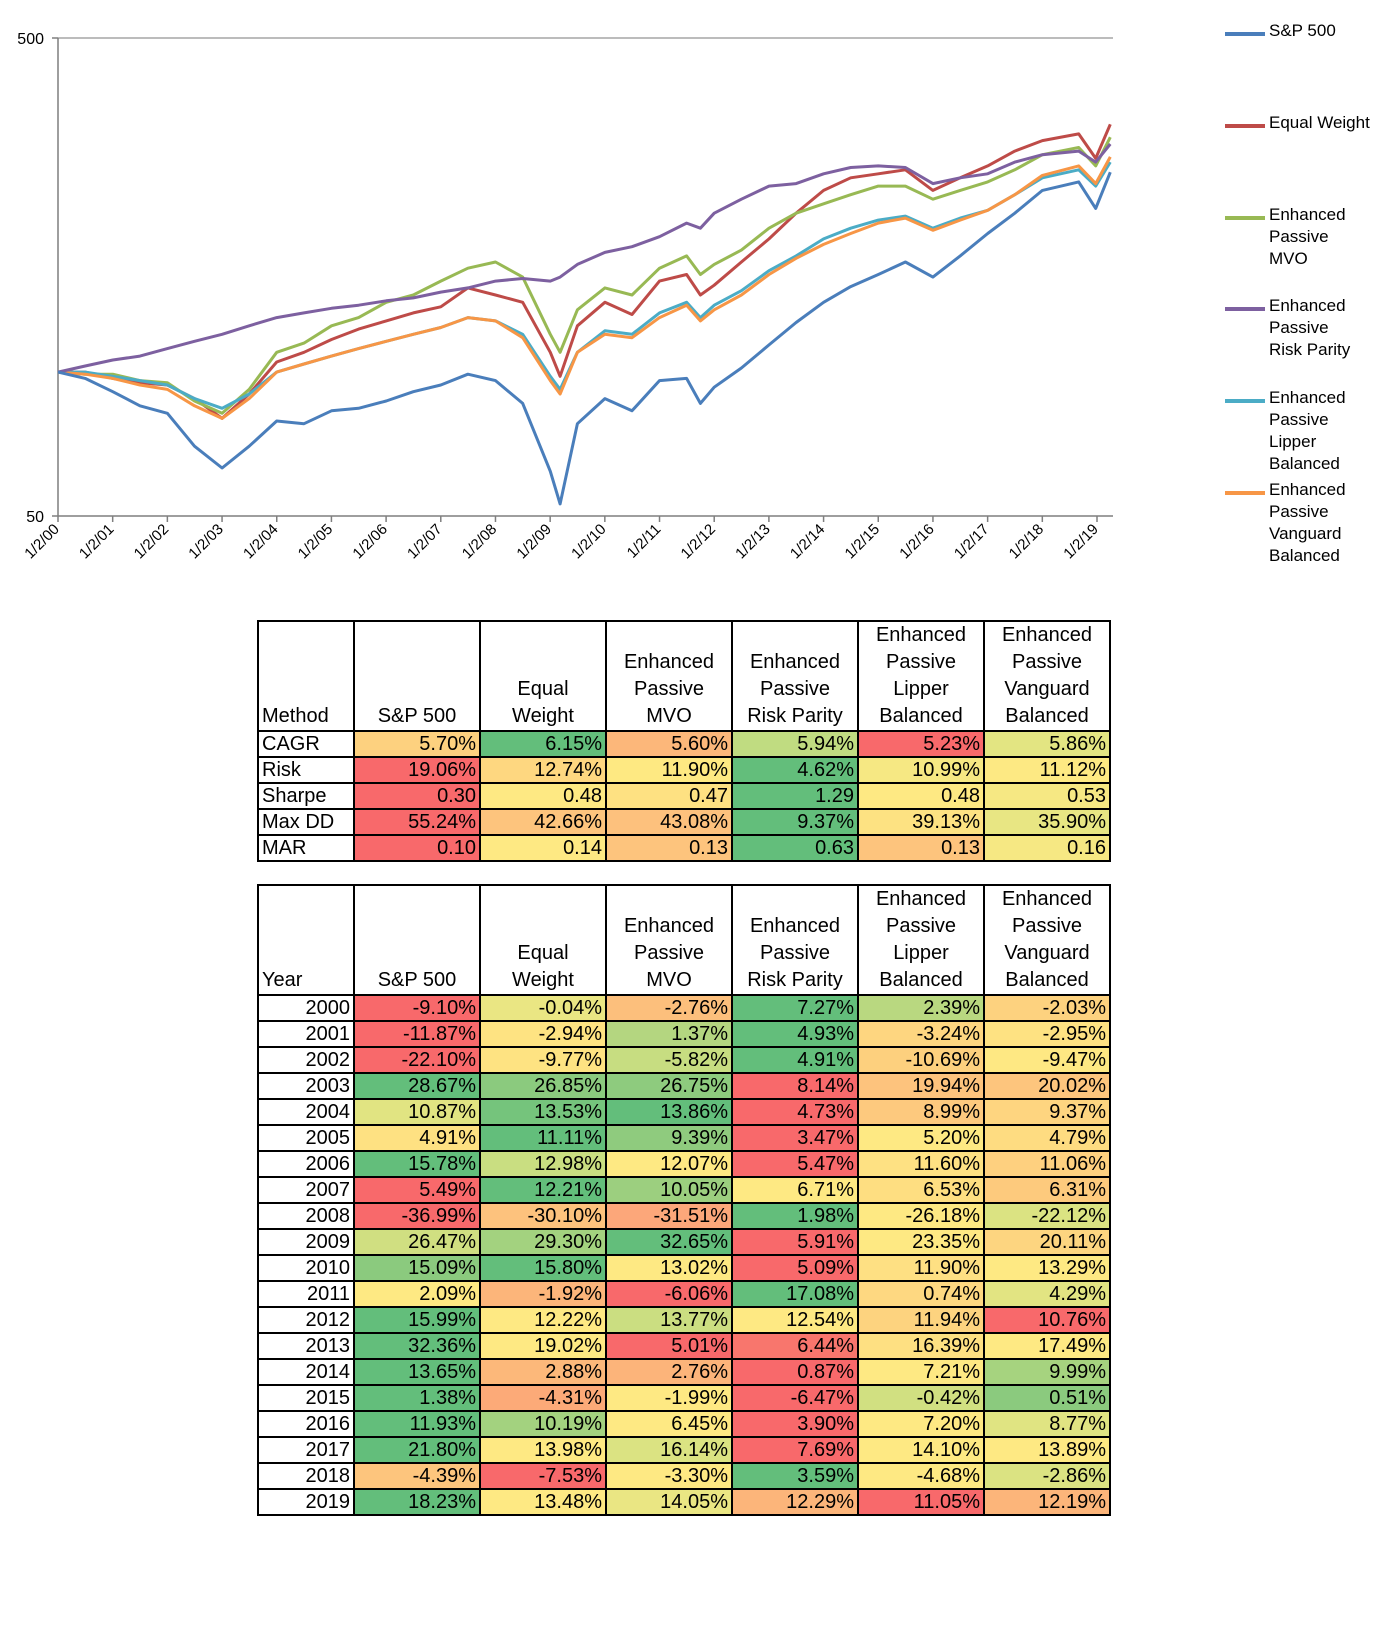  I want to click on table-row: 2018 -4.39% -7.53% -3.30% 3.59% -4.68% -2.86%, so click(684, 1476).